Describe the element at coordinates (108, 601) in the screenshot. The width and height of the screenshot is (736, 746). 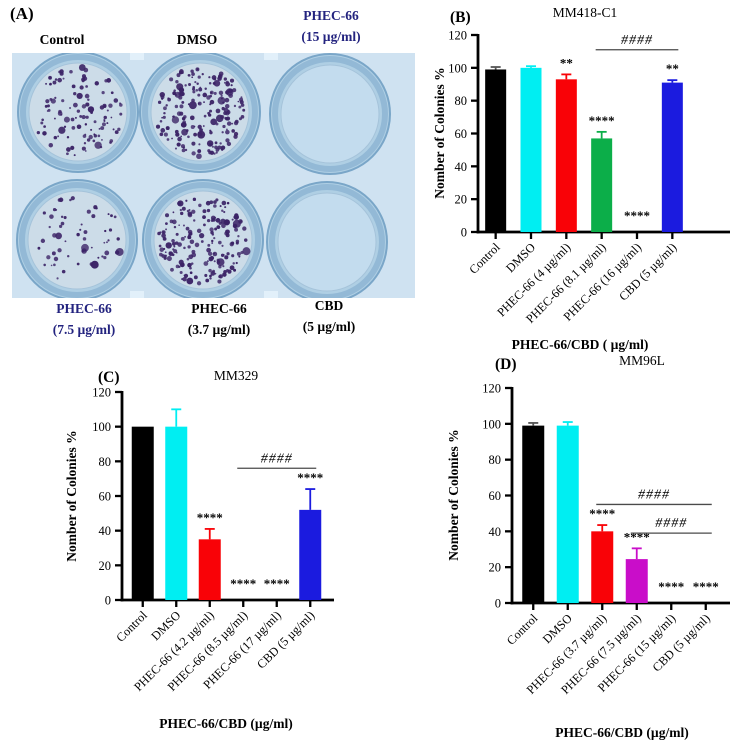
I see `y-tick-label: 0` at that location.